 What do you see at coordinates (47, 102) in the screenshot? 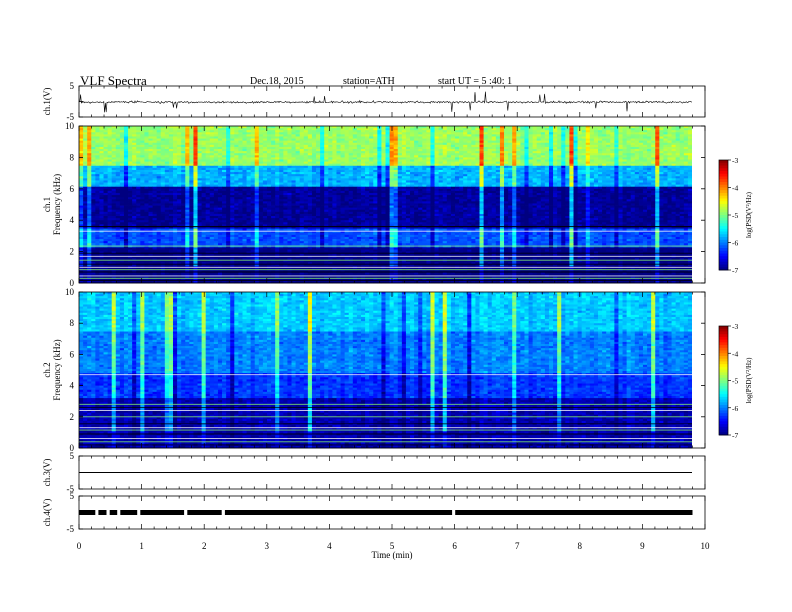
I see `y-axis-label: ch.1(V)` at bounding box center [47, 102].